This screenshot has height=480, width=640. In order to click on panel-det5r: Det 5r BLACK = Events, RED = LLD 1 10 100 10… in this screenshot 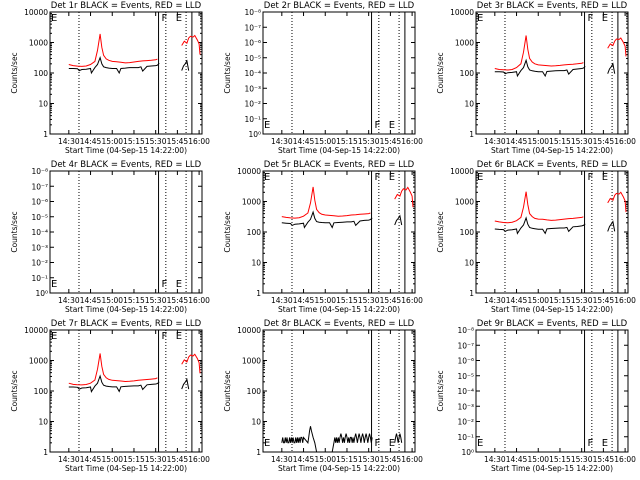, I will do `click(323, 237)`.